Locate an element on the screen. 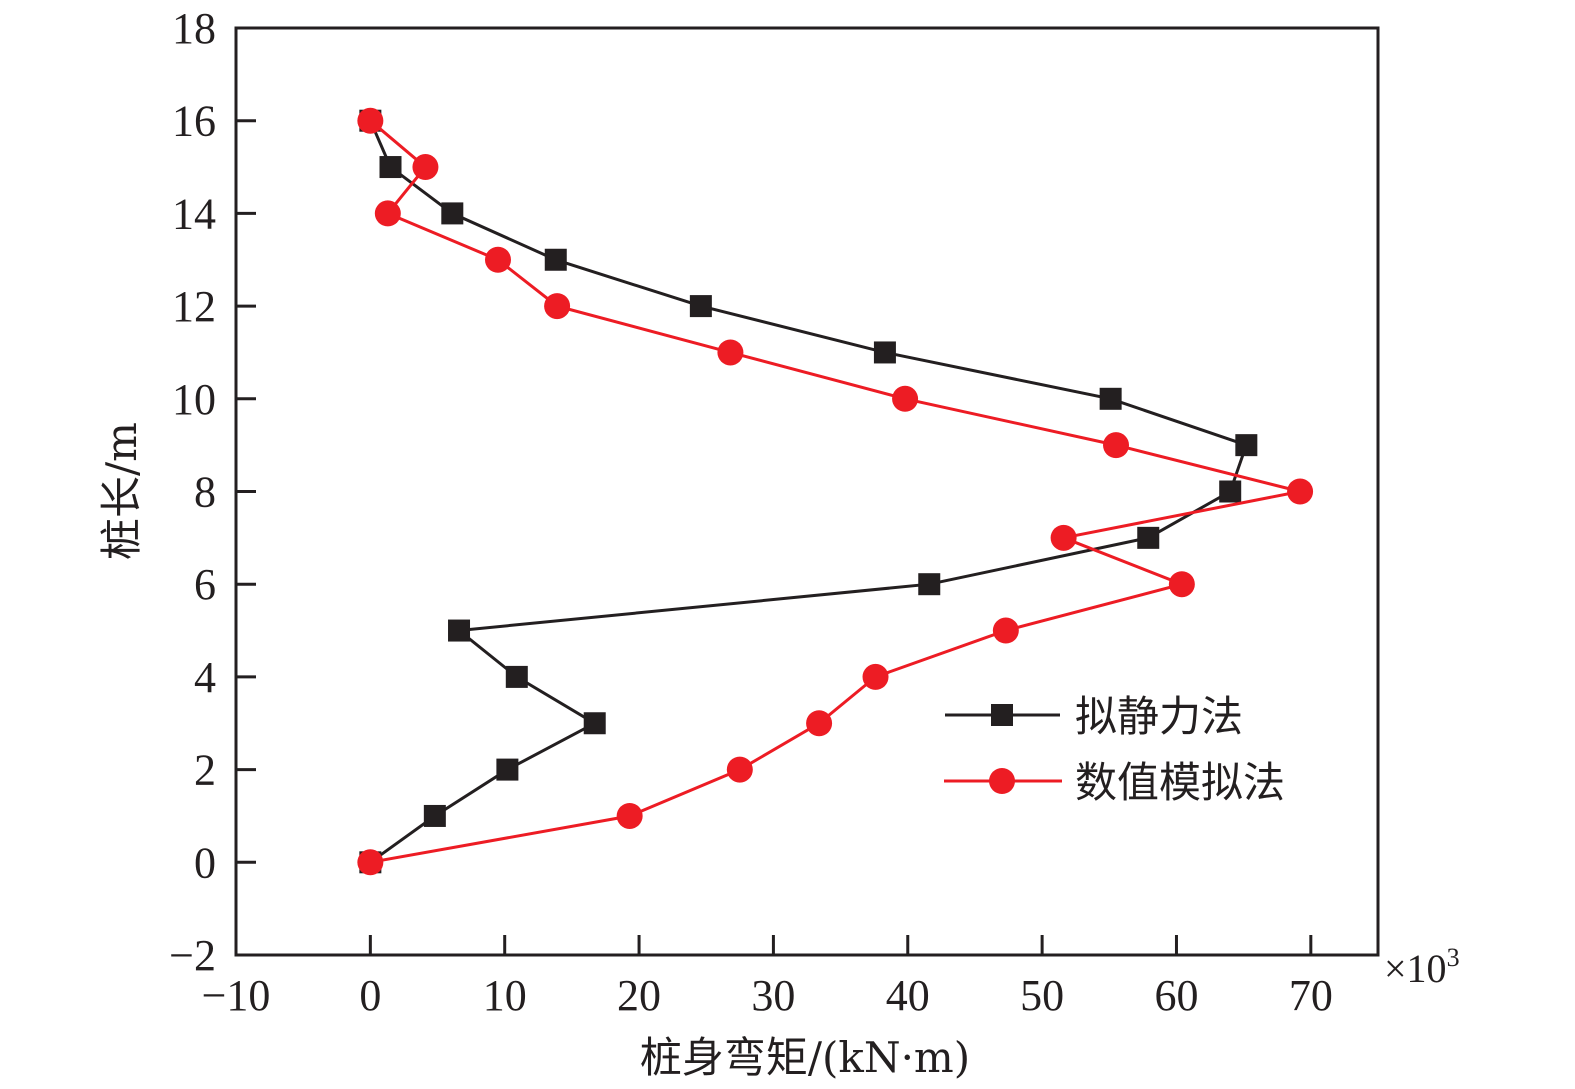 This screenshot has height=1089, width=1575. y-axis-ticks: −2 0 2 4 6 8 10 12 14 16 18 is located at coordinates (212, 492).